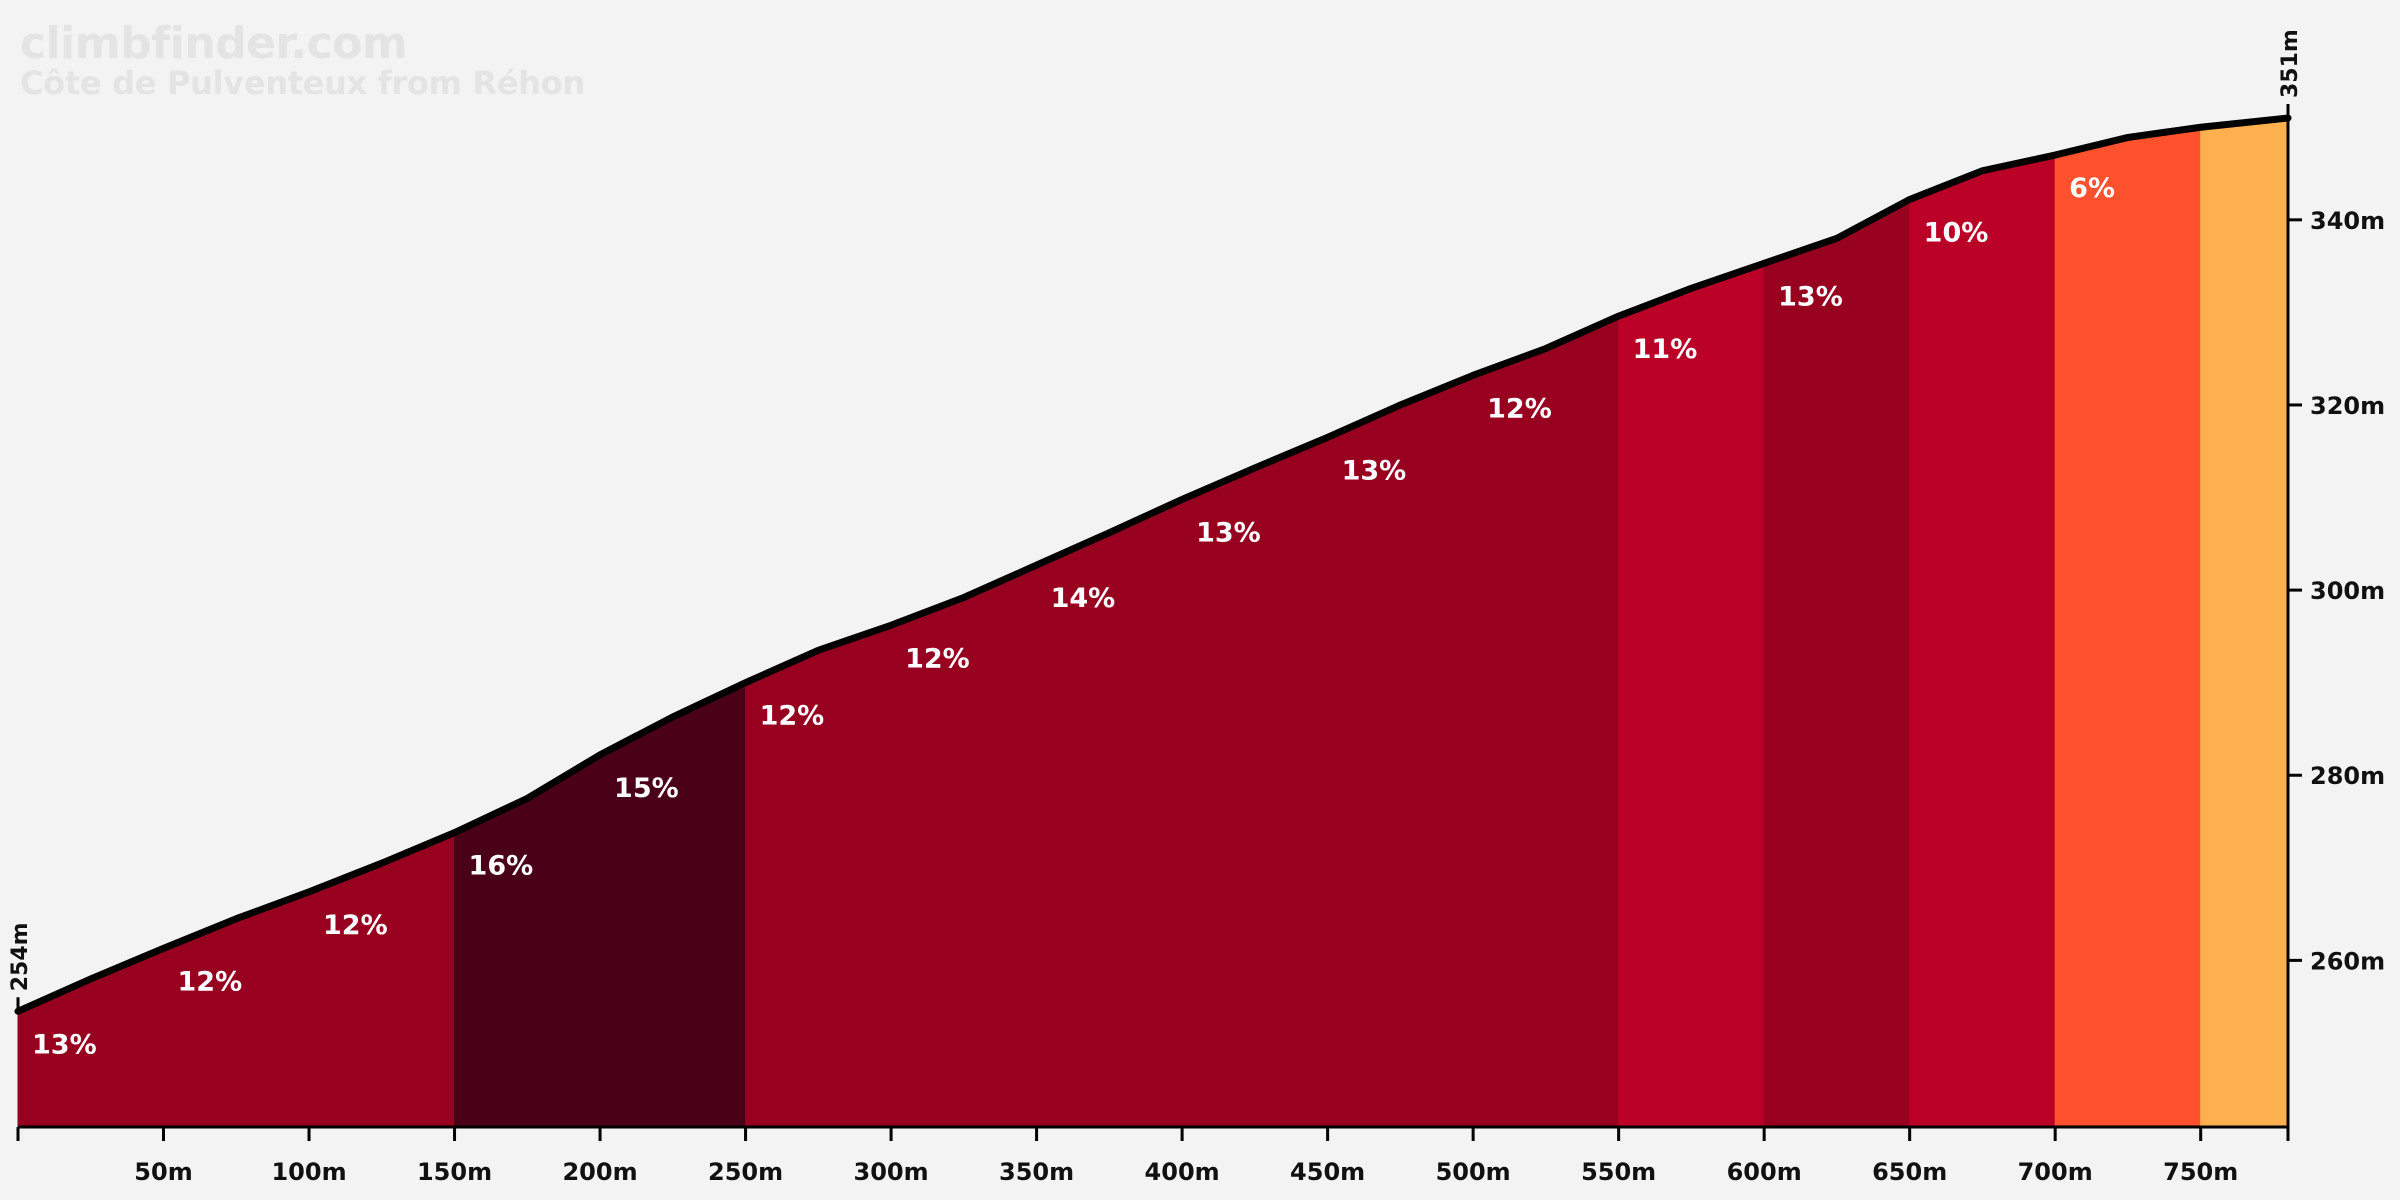 The width and height of the screenshot is (2400, 1200). I want to click on y-tick-label-320: 320m, so click(2347, 406).